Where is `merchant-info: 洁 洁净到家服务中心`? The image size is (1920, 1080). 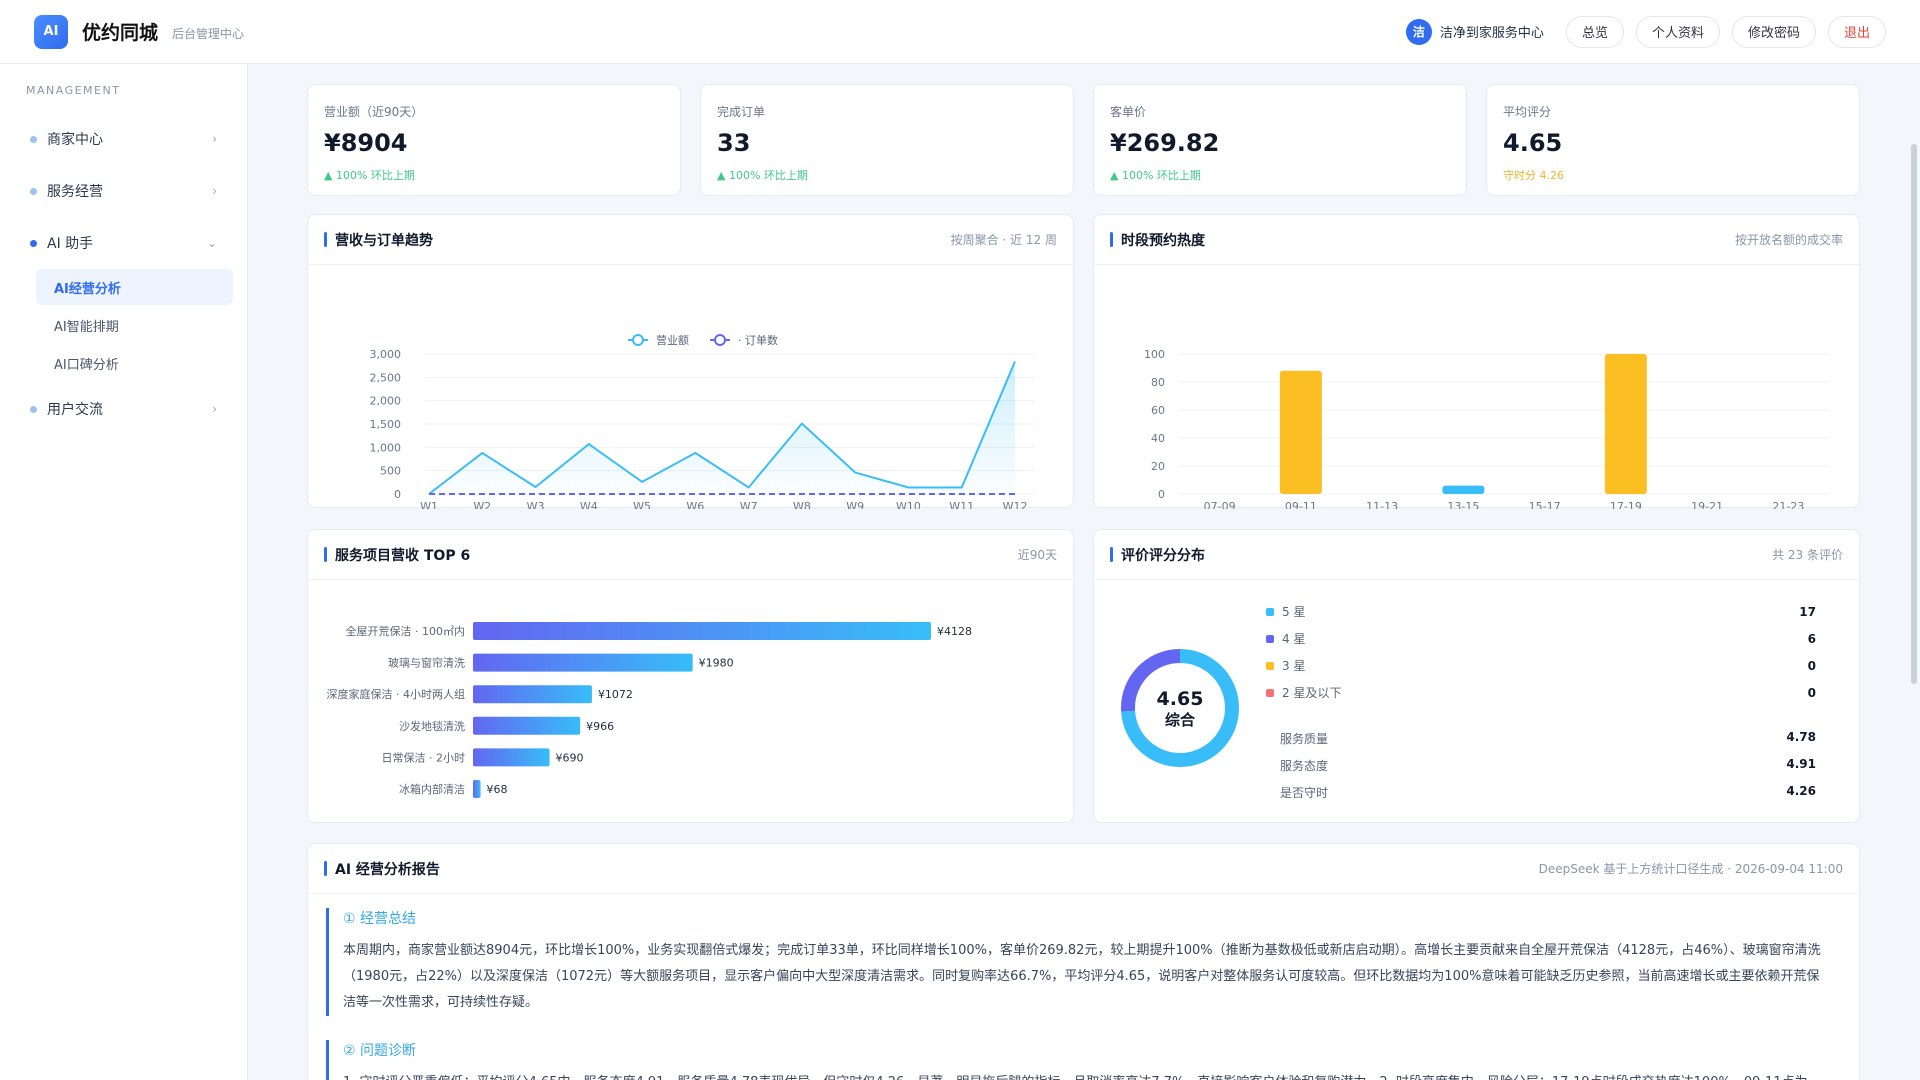 merchant-info: 洁 洁净到家服务中心 is located at coordinates (1474, 31).